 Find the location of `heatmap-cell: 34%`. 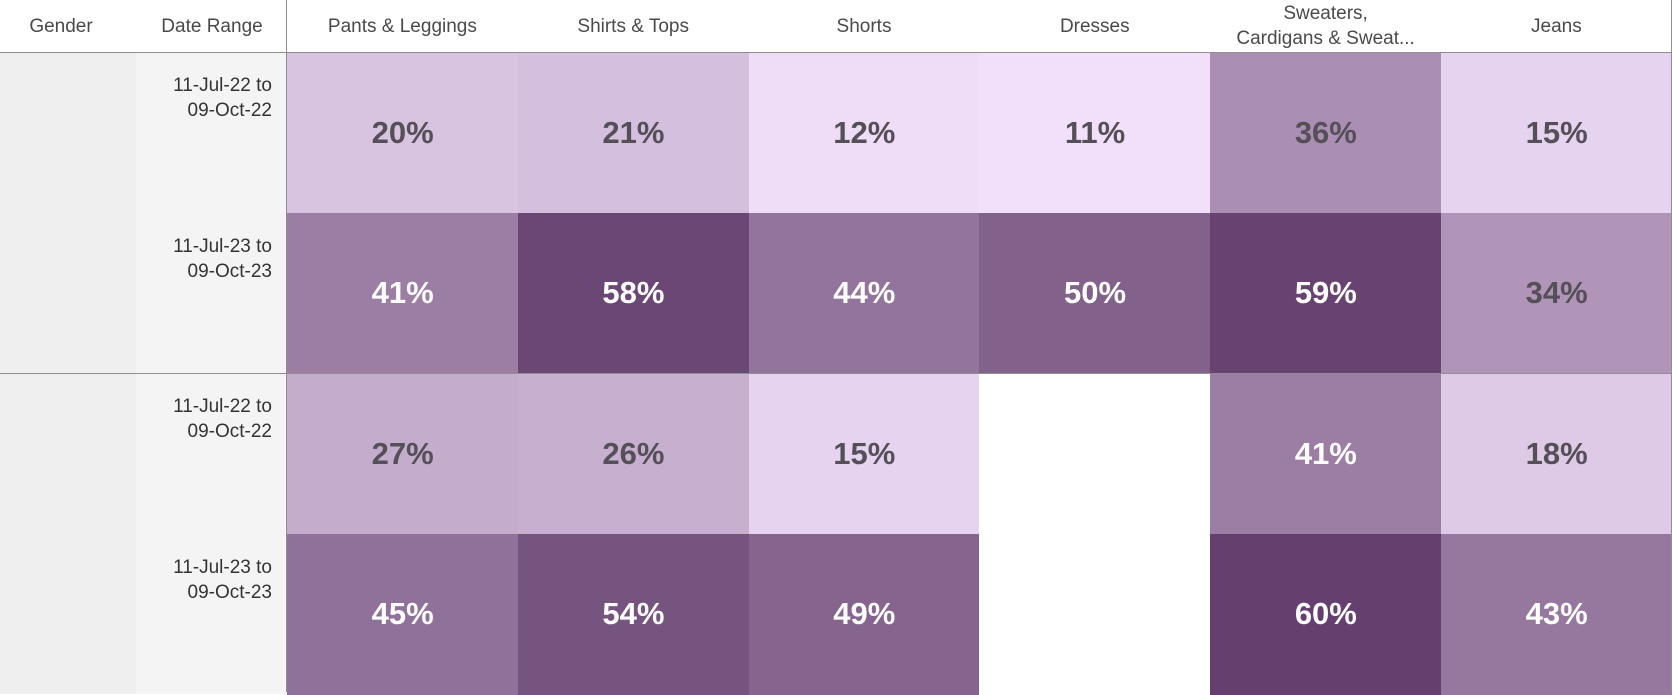

heatmap-cell: 34% is located at coordinates (1556, 293).